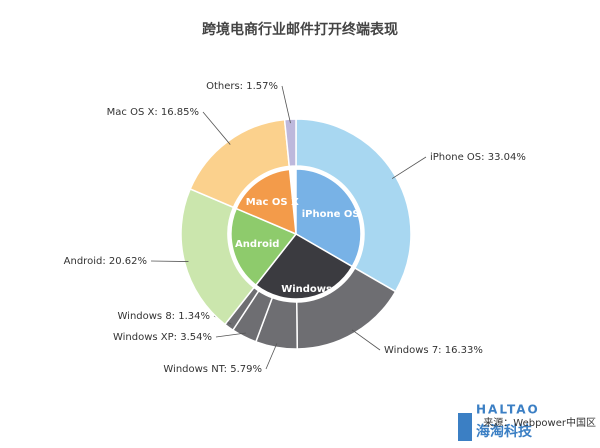 The height and width of the screenshot is (448, 600). Describe the element at coordinates (212, 369) in the screenshot. I see `slice-label: Windows NT: 5.79%` at that location.